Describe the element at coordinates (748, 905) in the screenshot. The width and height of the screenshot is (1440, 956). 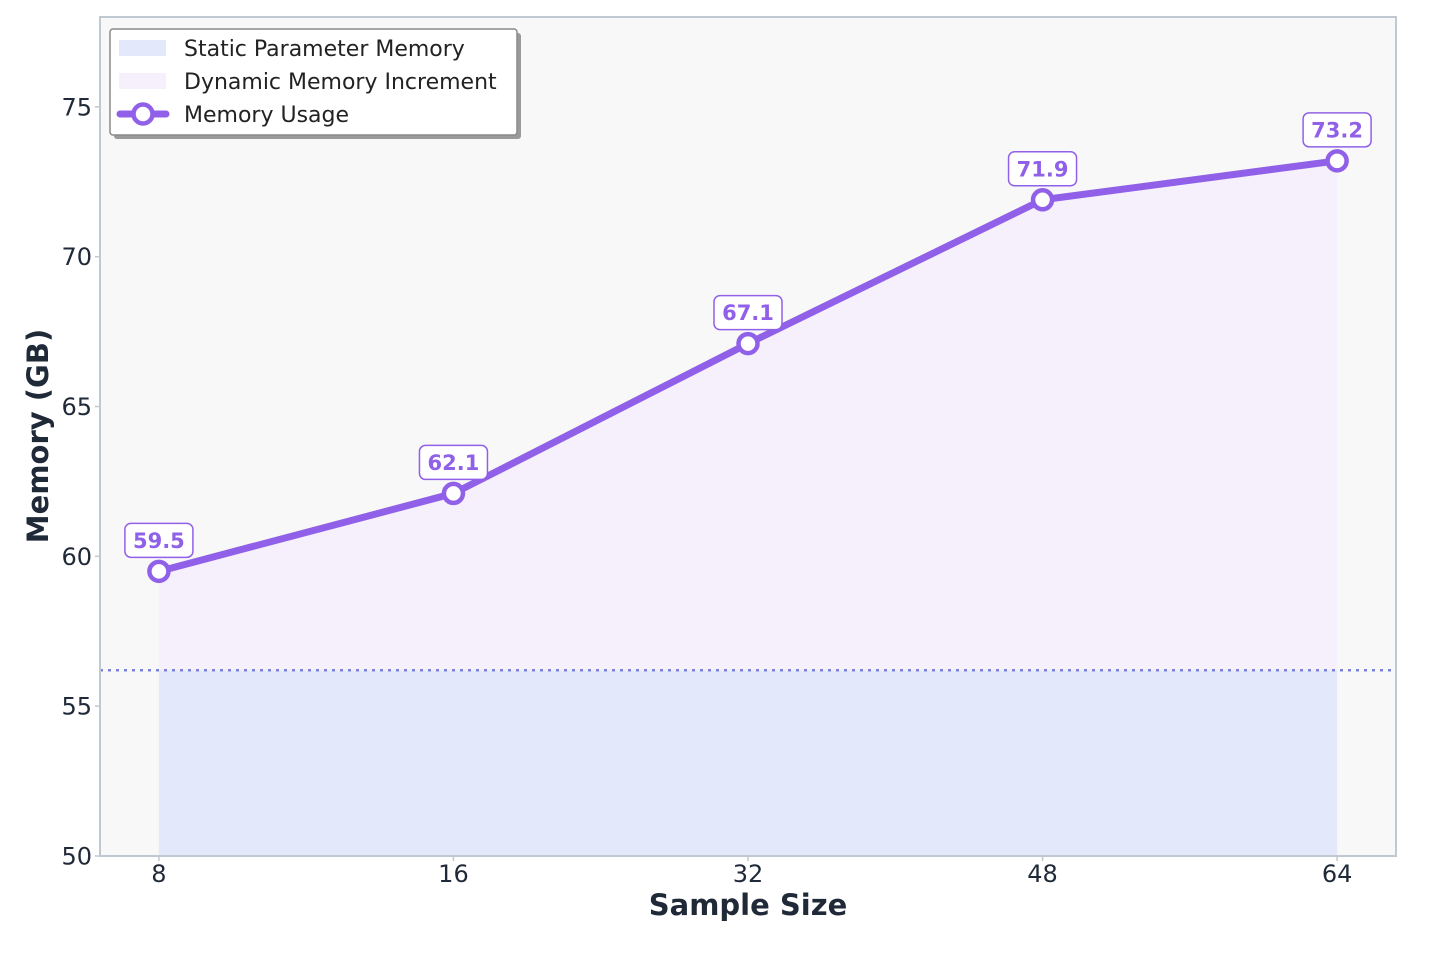
I see `x-axis-title: Sample Size` at that location.